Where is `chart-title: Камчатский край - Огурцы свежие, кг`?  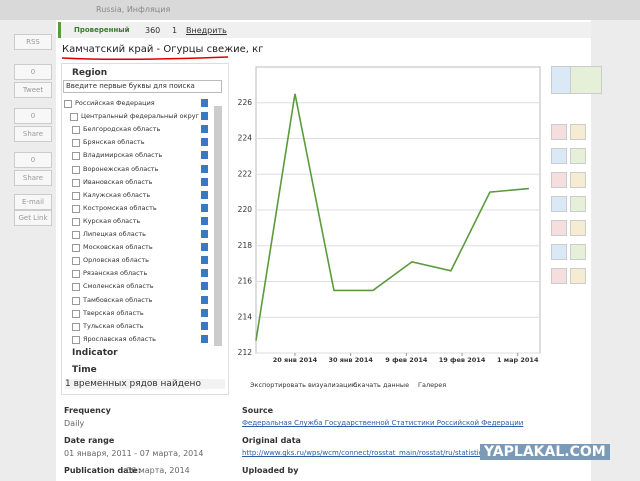 chart-title: Камчатский край - Огурцы свежие, кг is located at coordinates (163, 49).